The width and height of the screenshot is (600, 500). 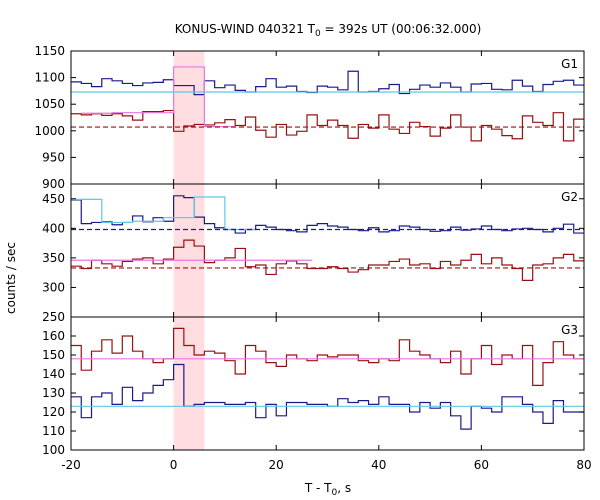 I want to click on y-tick-label: 450, so click(x=53, y=199).